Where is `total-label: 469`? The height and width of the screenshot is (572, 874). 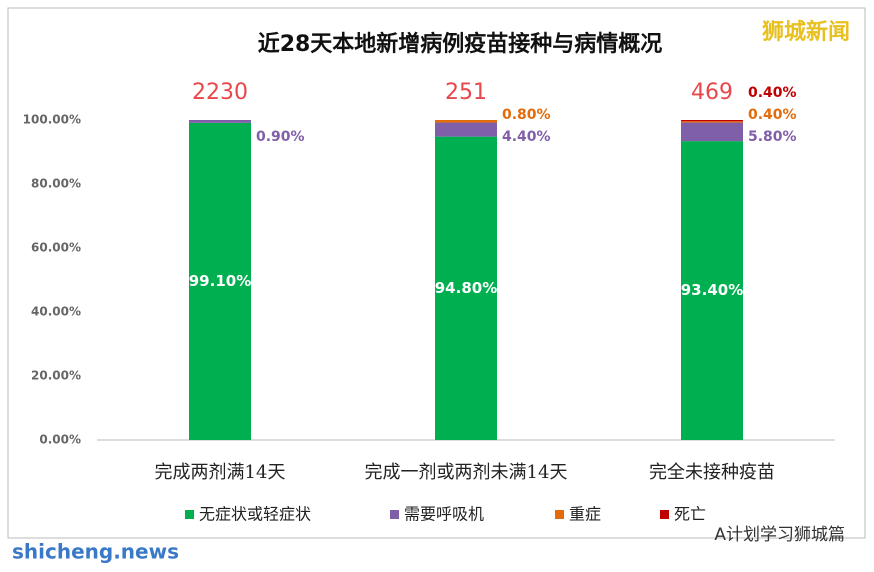 total-label: 469 is located at coordinates (712, 92).